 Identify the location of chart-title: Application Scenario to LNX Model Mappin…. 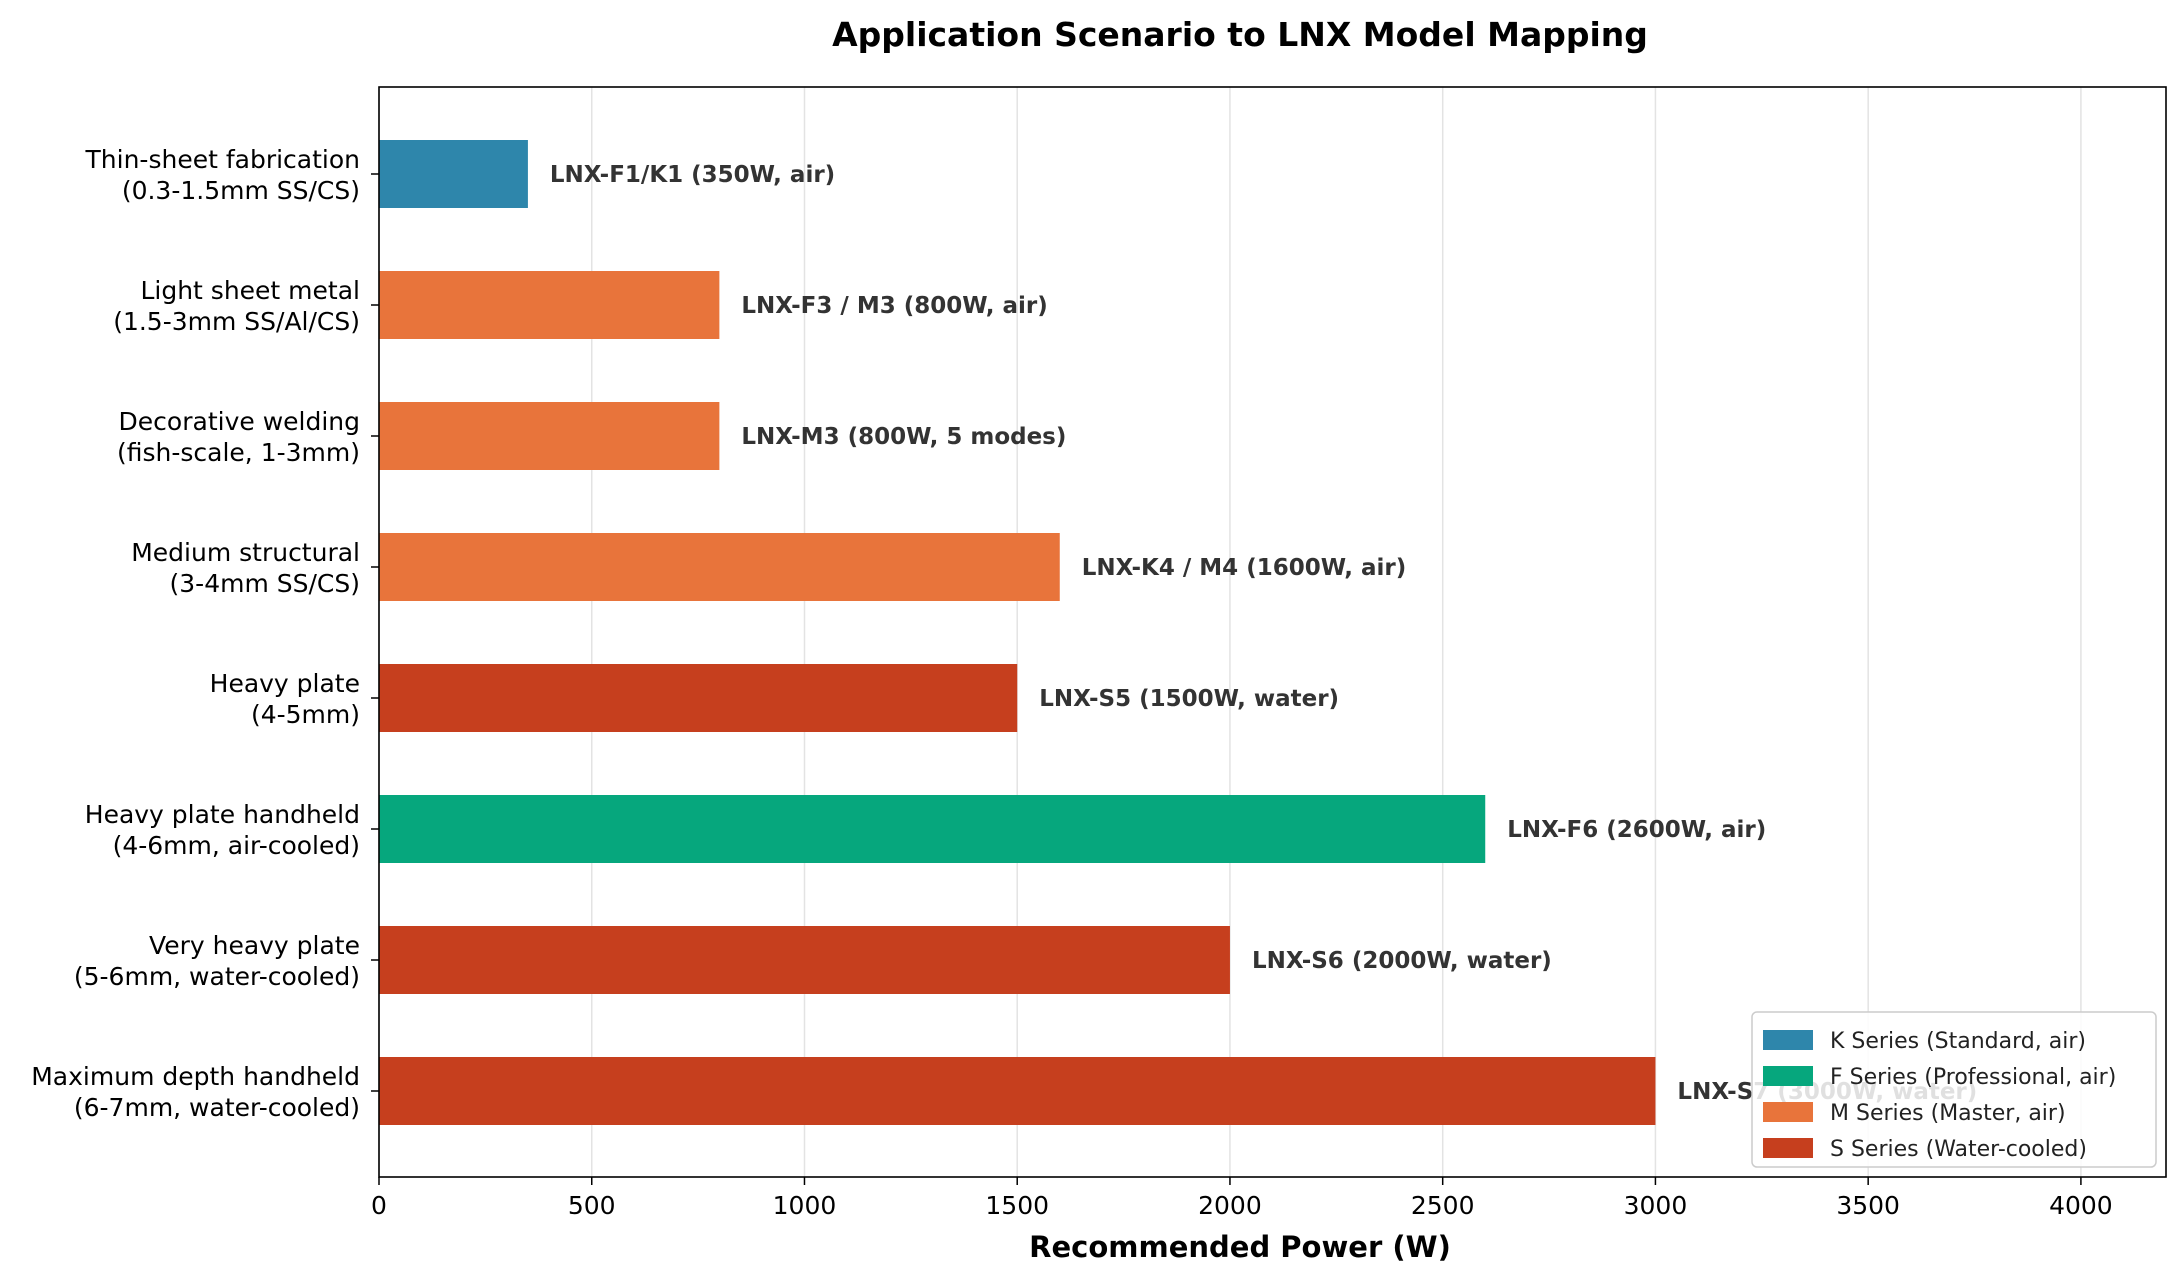
(1240, 34).